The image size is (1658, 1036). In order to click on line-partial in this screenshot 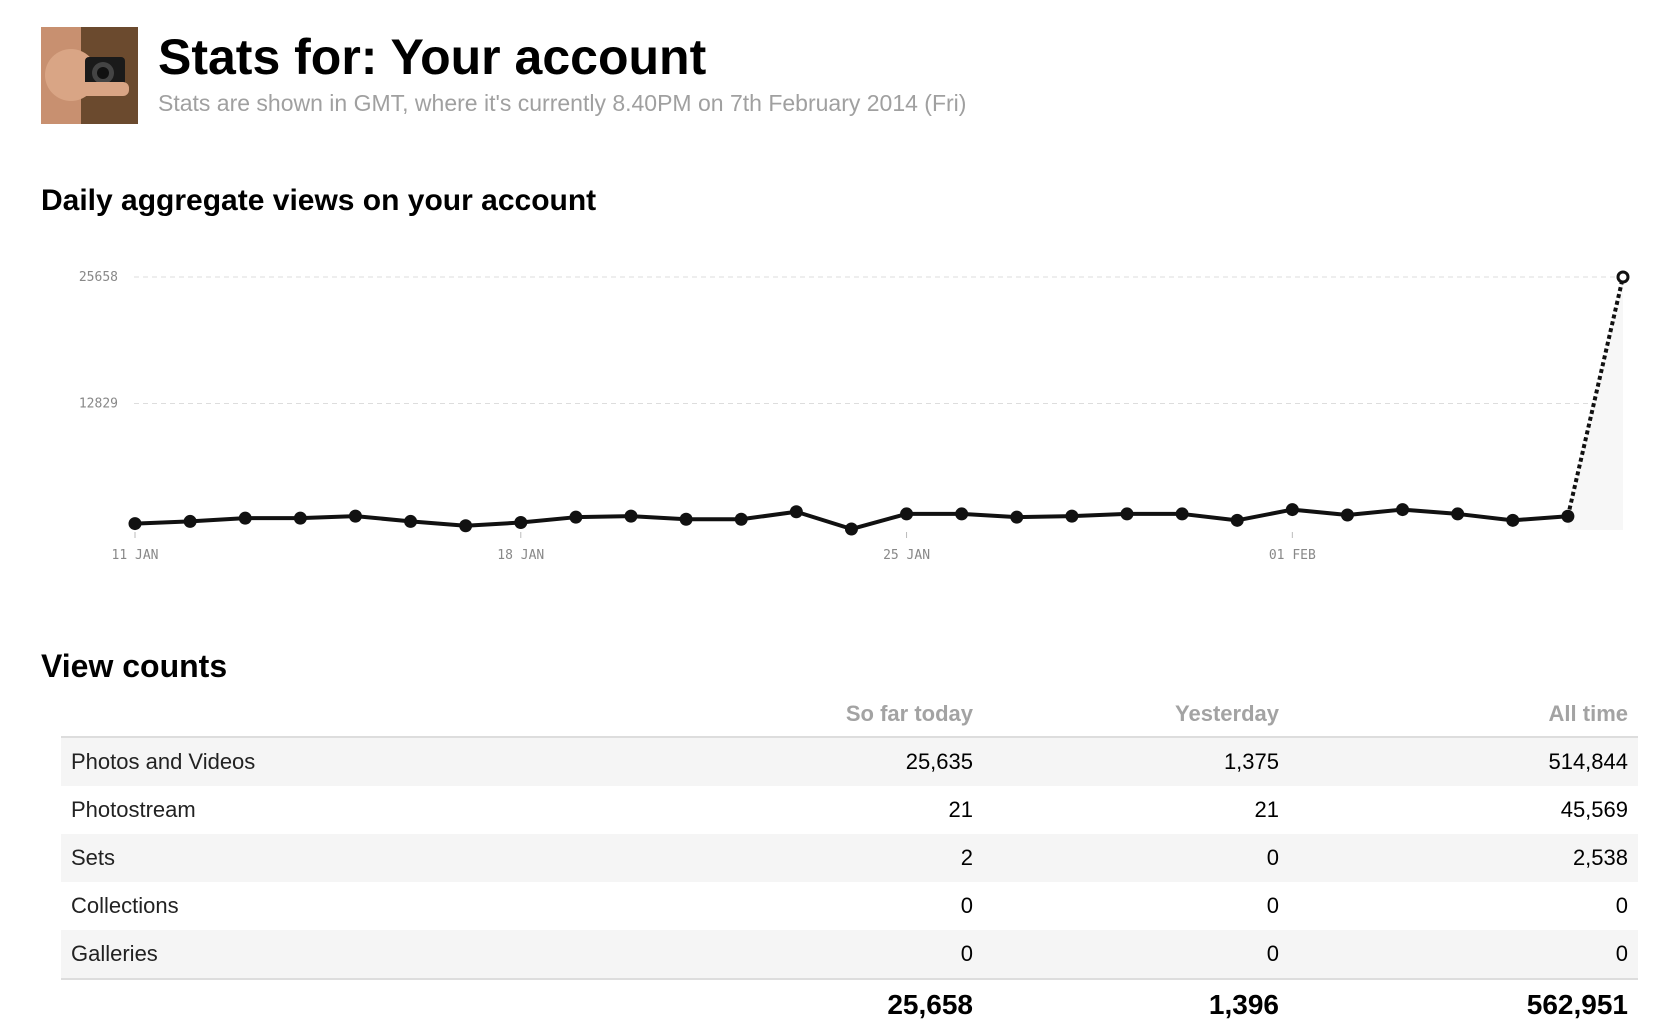, I will do `click(1595, 396)`.